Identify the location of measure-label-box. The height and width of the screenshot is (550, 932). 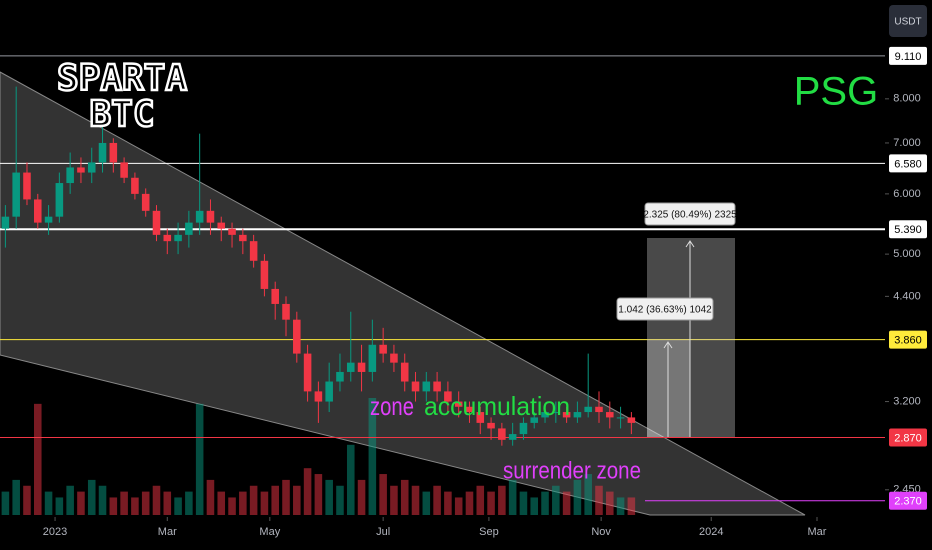
(665, 309).